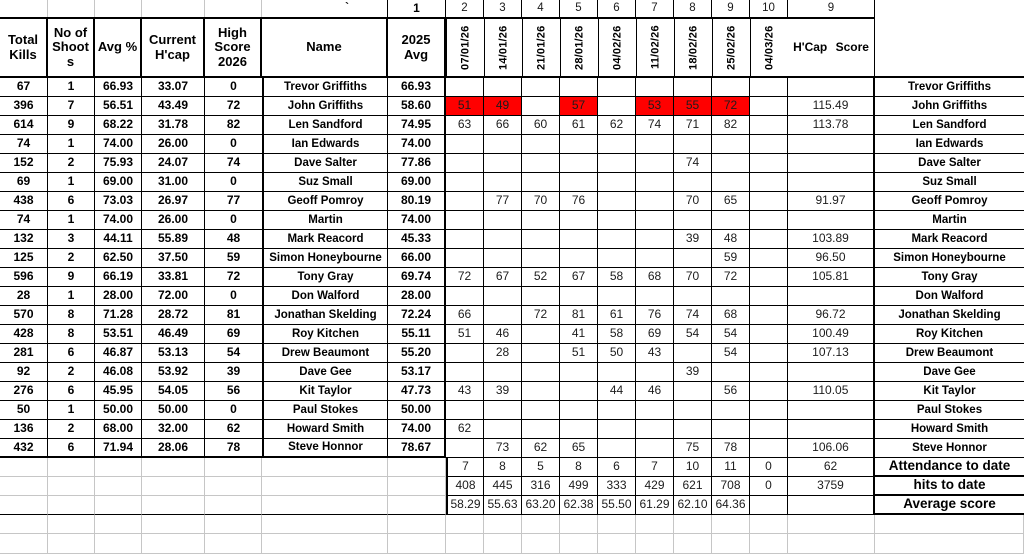  Describe the element at coordinates (503, 106) in the screenshot. I see `score-cell: 49` at that location.